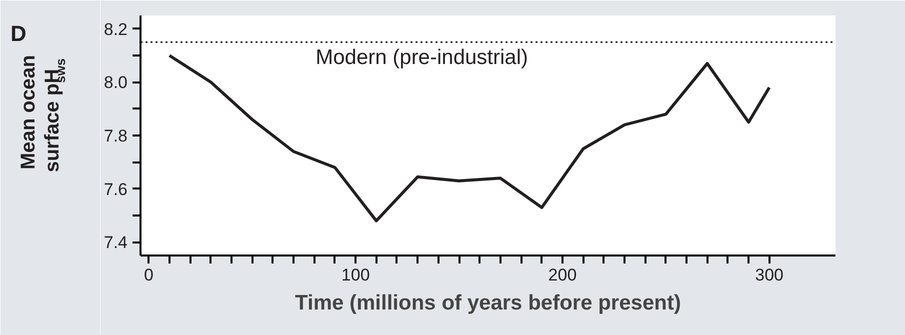  I want to click on x-tick-label: 100, so click(355, 275).